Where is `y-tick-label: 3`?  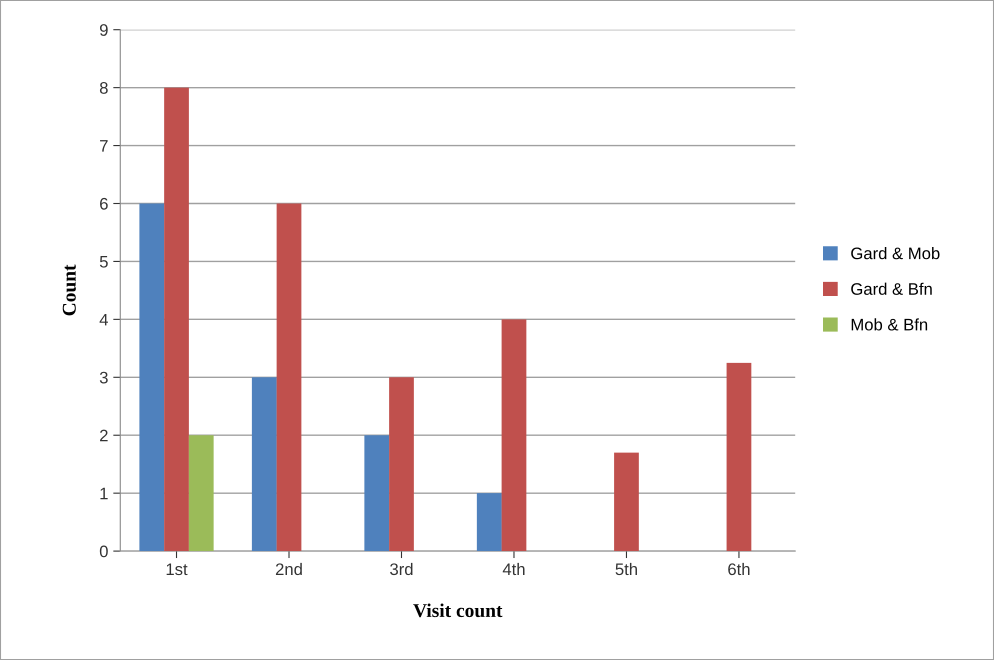
y-tick-label: 3 is located at coordinates (104, 378).